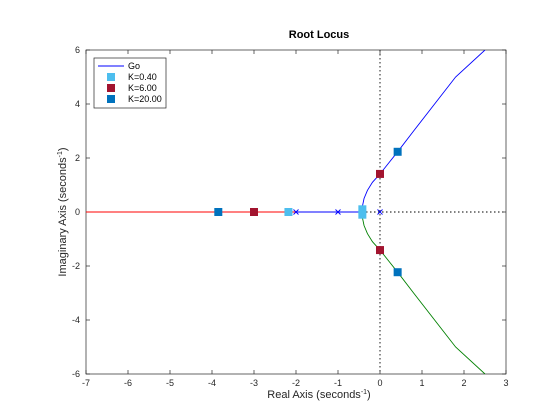  Describe the element at coordinates (77, 104) in the screenshot. I see `y-tick-label: 4` at that location.